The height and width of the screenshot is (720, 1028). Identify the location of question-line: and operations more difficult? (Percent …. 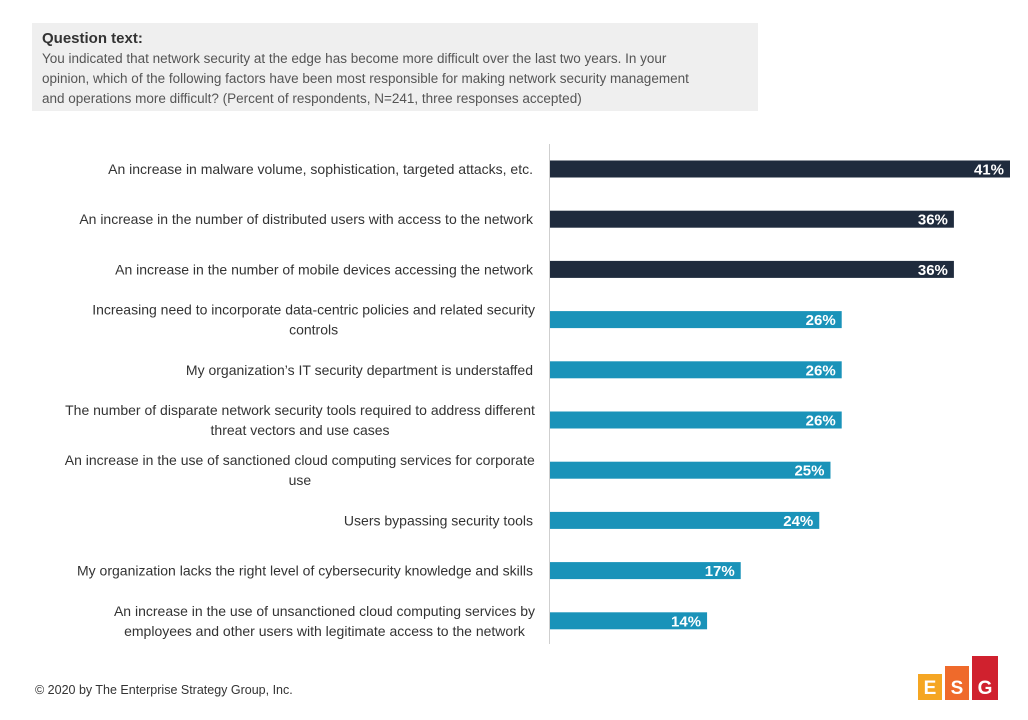
(312, 98).